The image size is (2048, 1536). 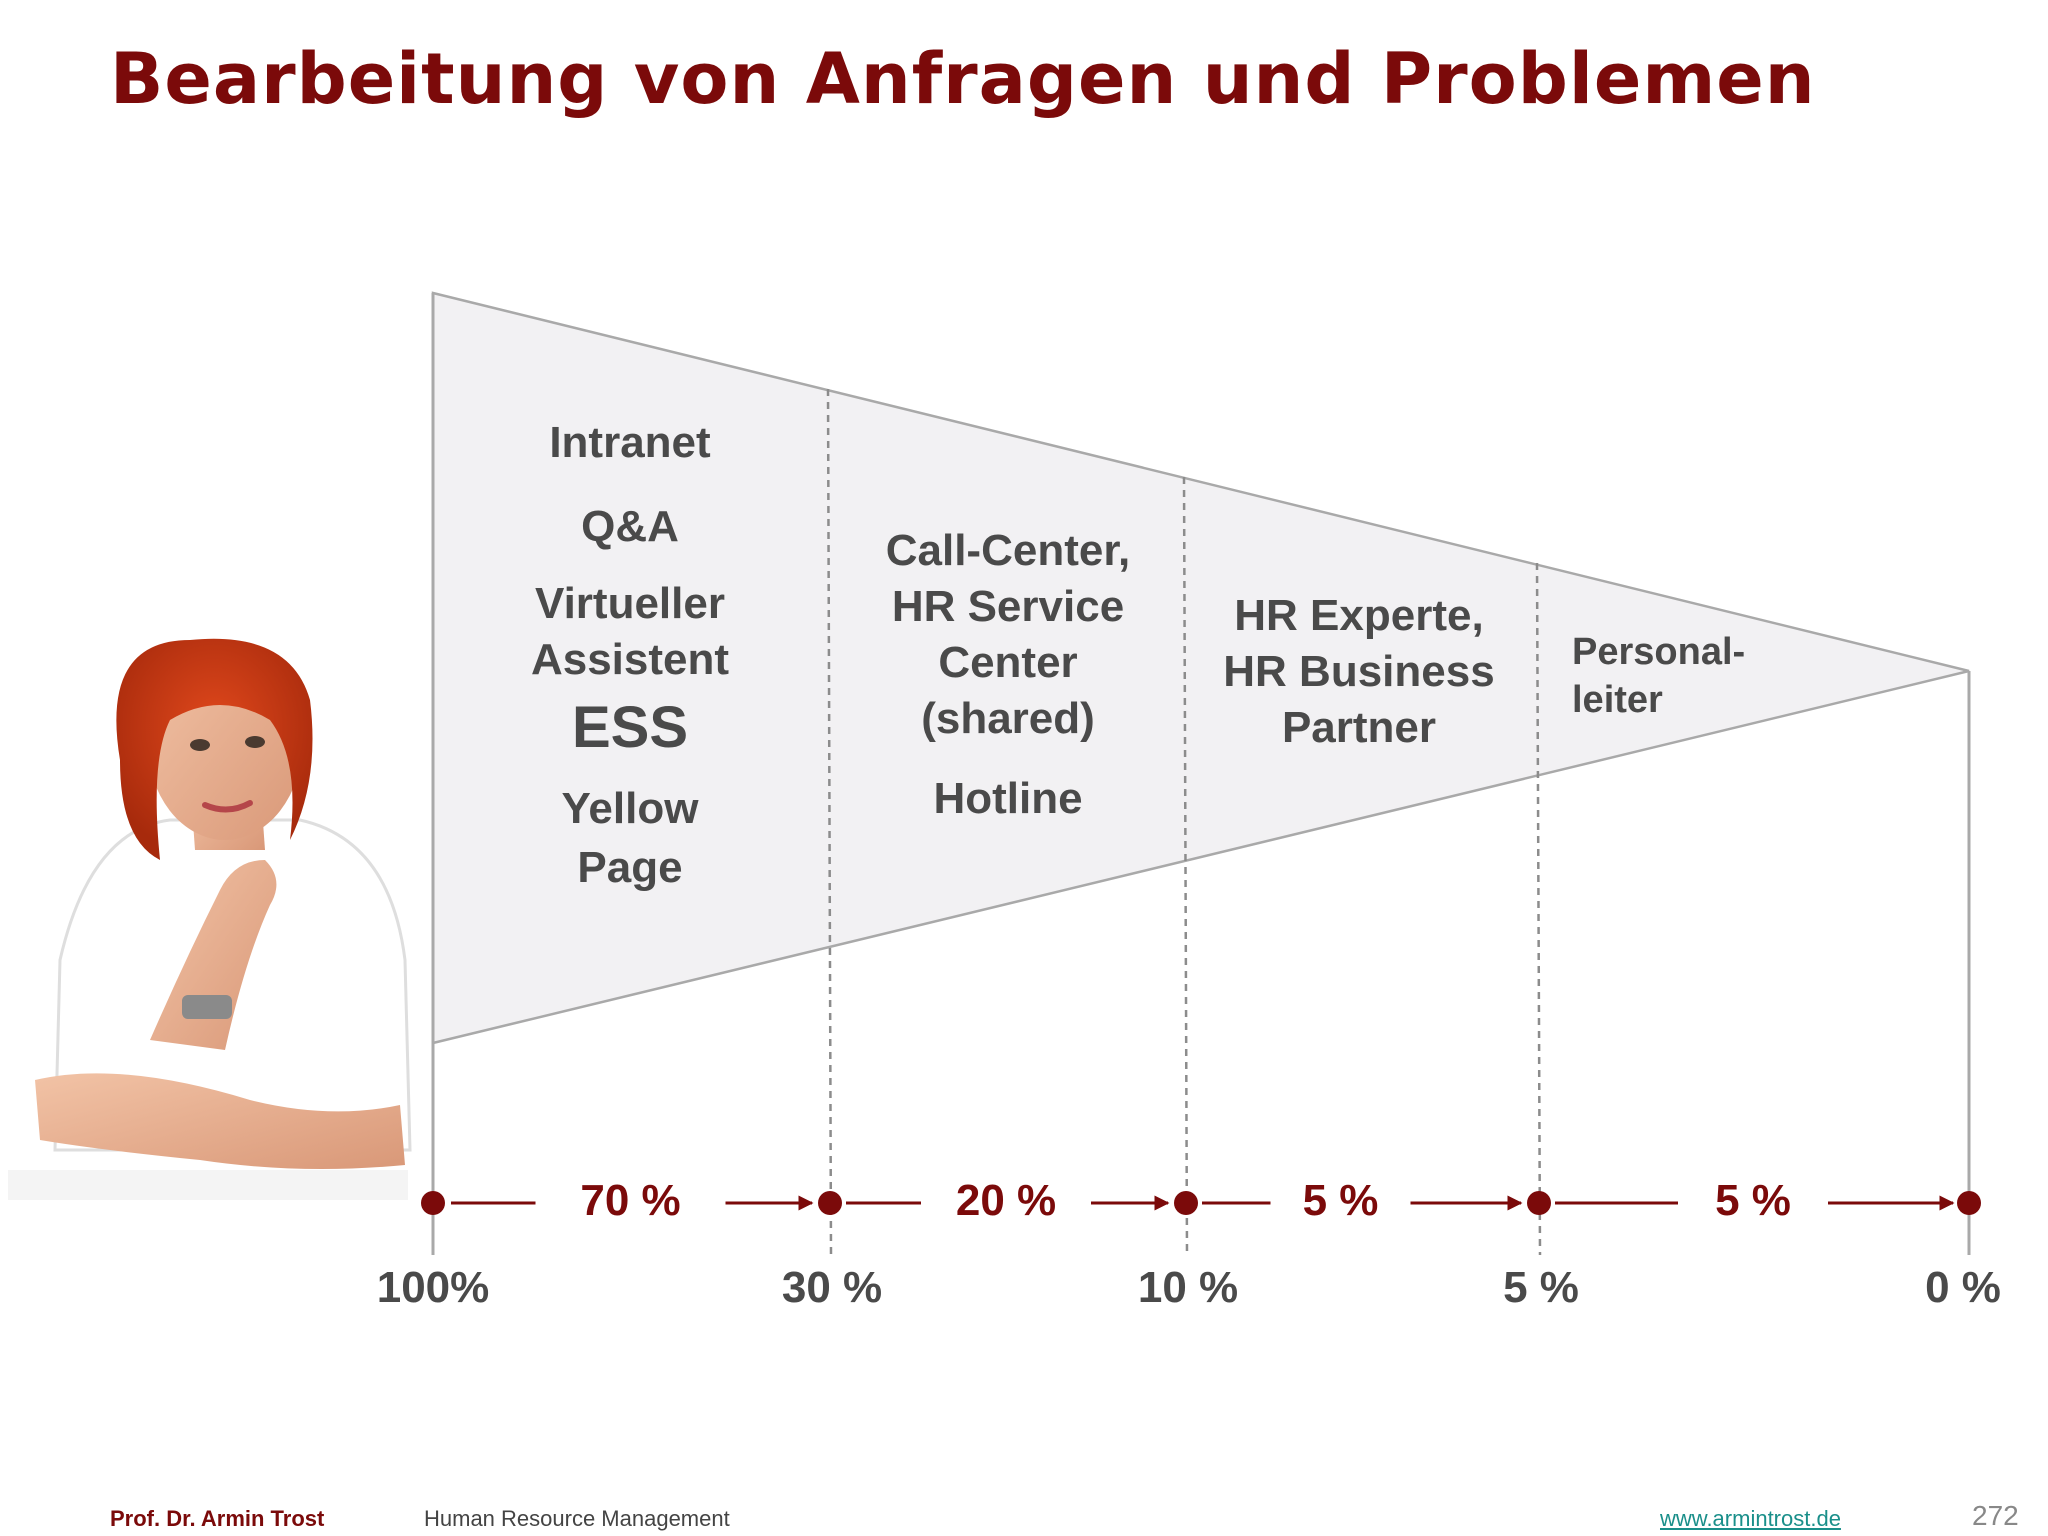 What do you see at coordinates (577, 1518) in the screenshot?
I see `footer-topic: Human Resource Management` at bounding box center [577, 1518].